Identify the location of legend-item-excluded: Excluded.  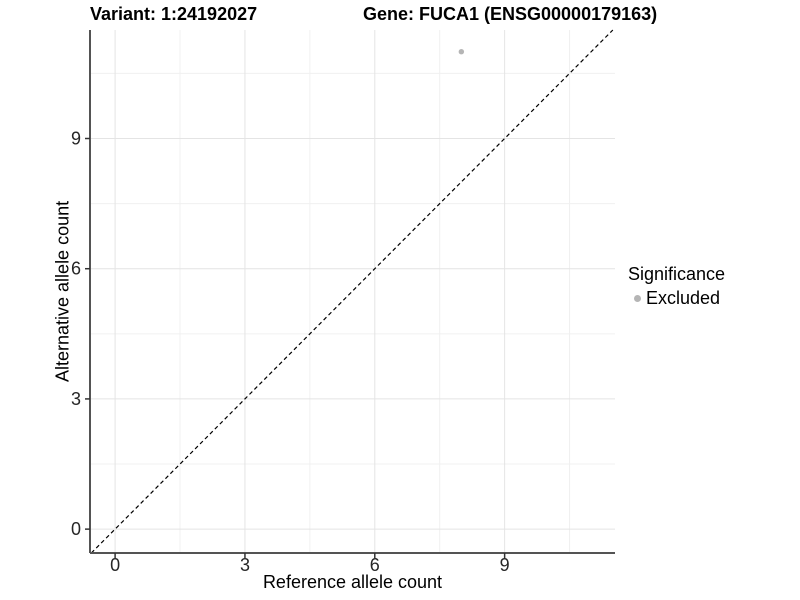
(676, 298).